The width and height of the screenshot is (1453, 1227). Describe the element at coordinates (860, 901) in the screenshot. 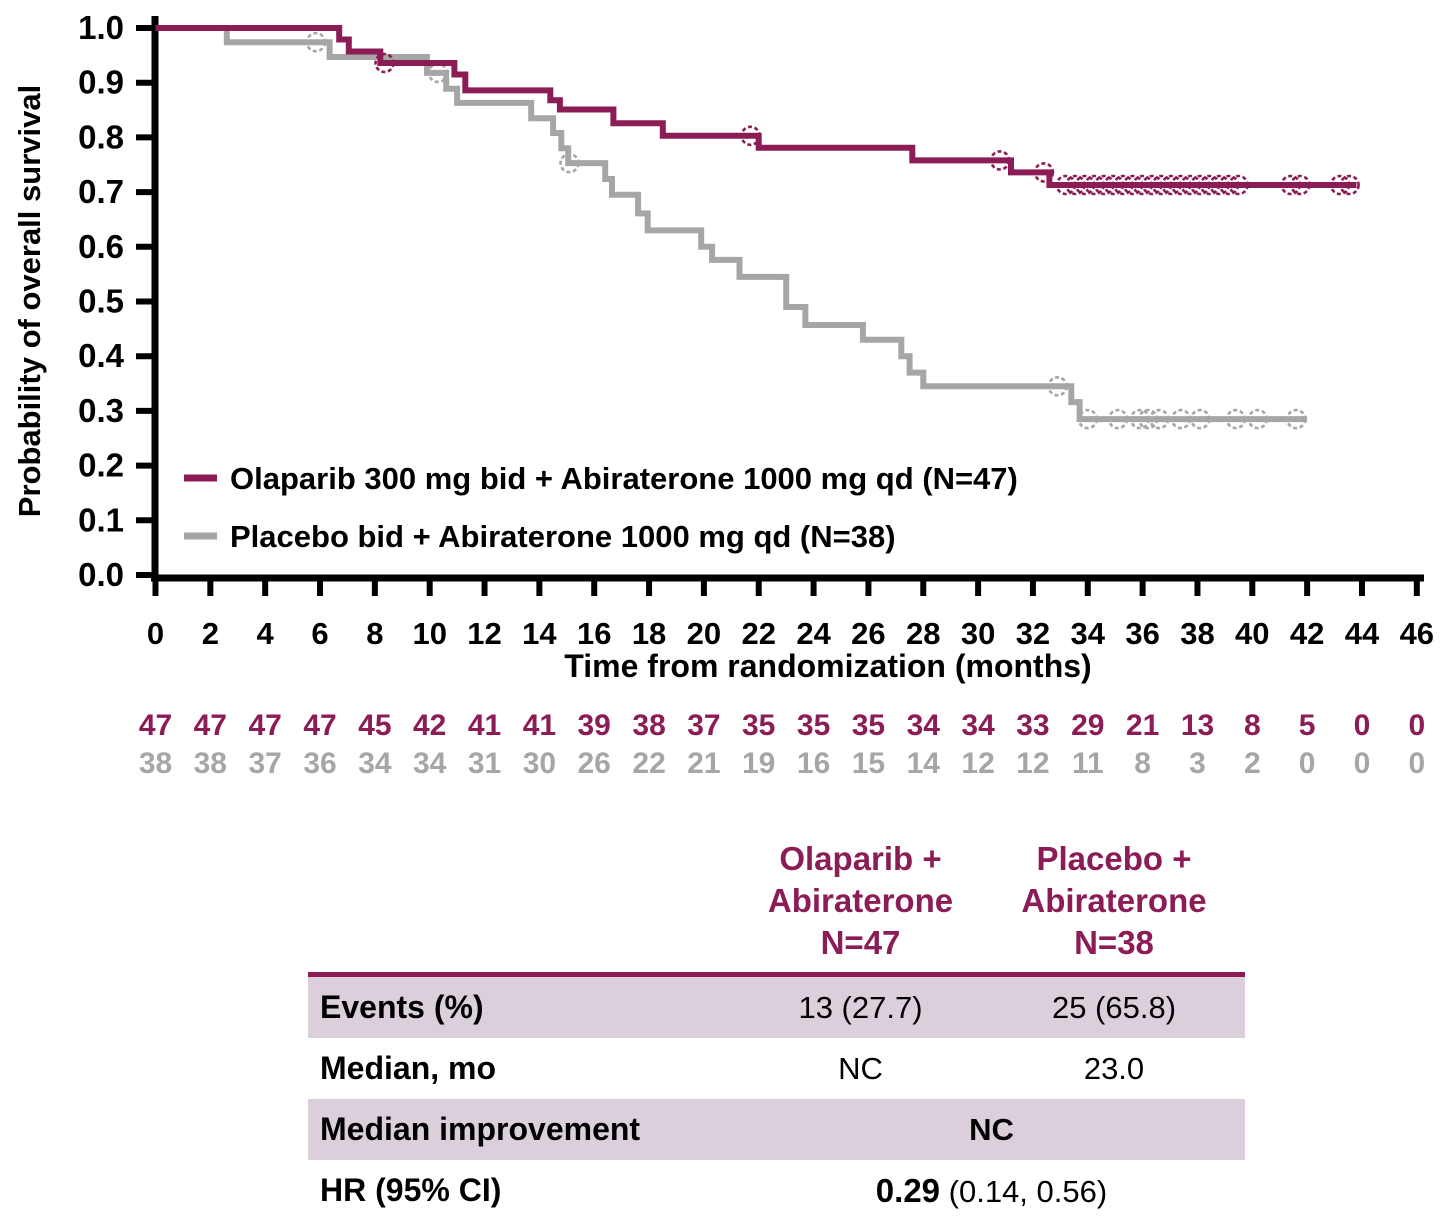

I see `summary-header-olaparib: Olaparib + Abiraterone N=47` at that location.